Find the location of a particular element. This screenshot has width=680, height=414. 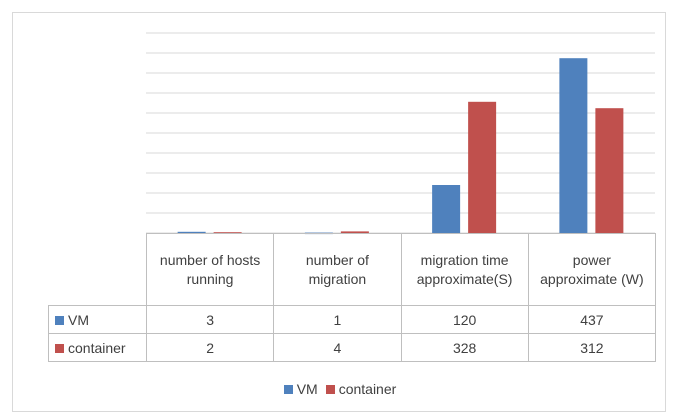

series-name: VM is located at coordinates (78, 319).